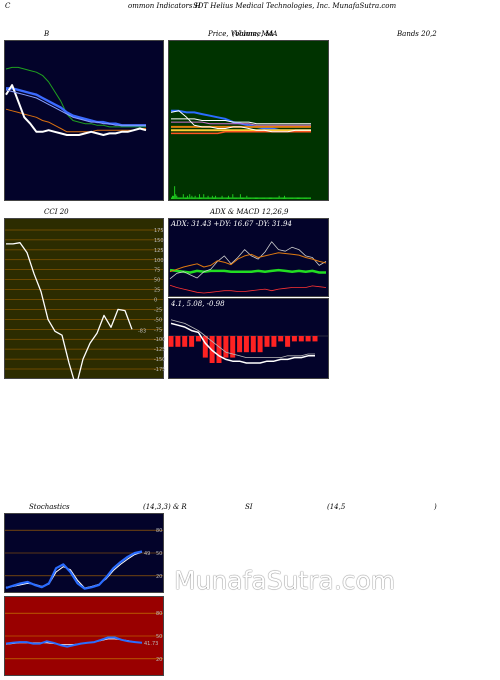  I want to click on cci-tick-label: 150, so click(159, 241).